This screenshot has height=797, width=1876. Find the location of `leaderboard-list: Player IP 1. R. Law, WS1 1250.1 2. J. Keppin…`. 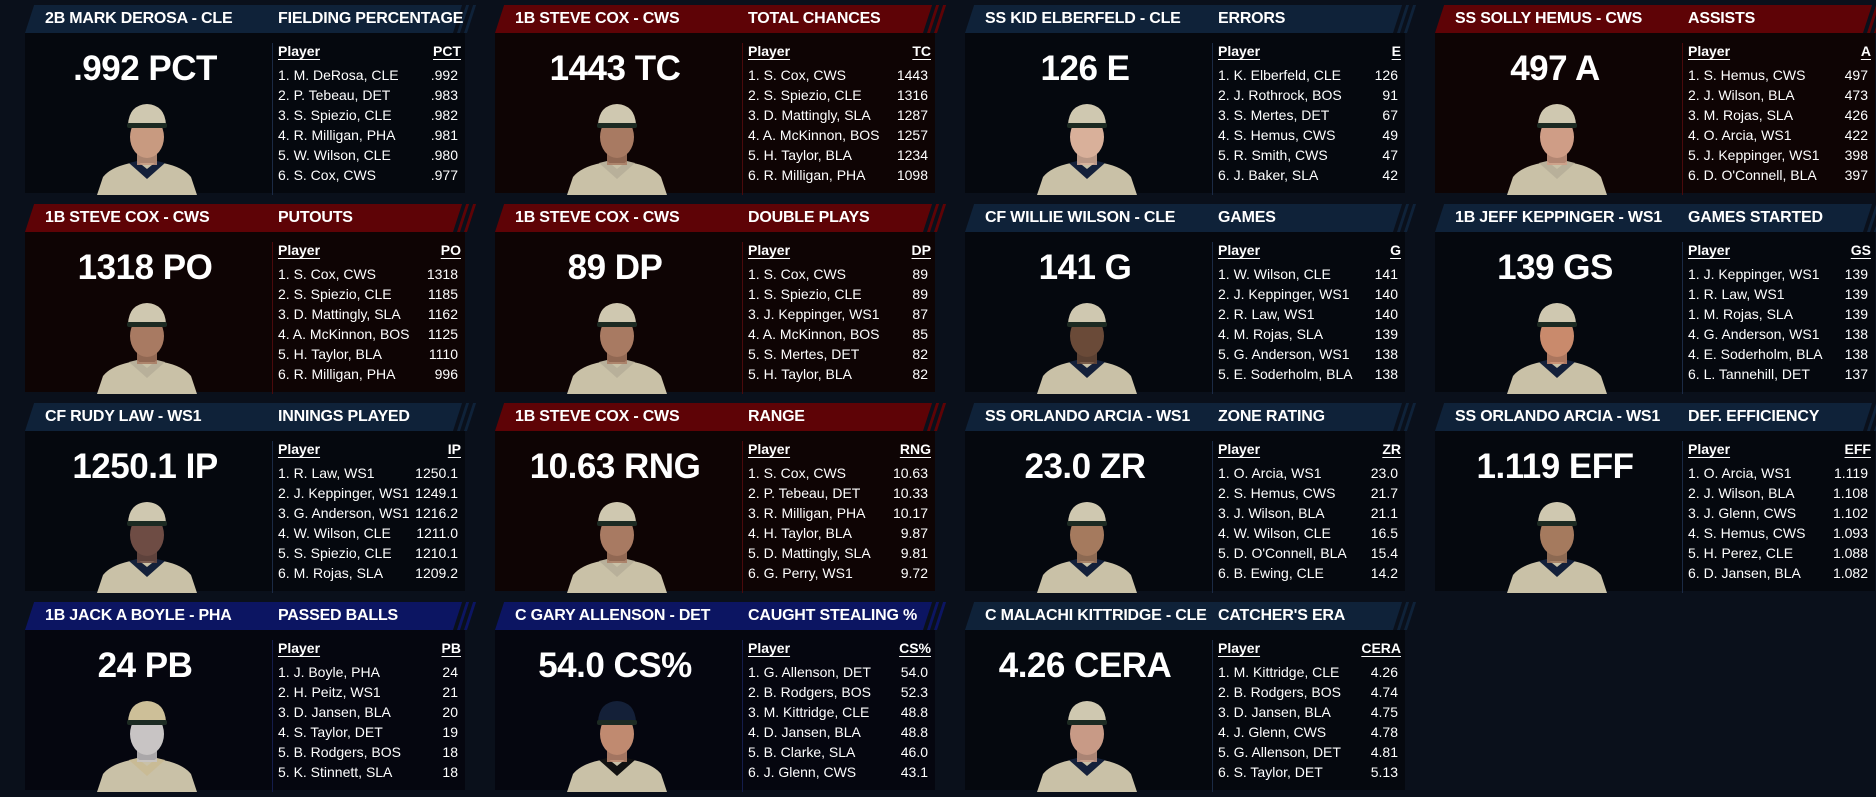

leaderboard-list: Player IP 1. R. Law, WS1 1250.1 2. J. Keppin… is located at coordinates (369, 512).